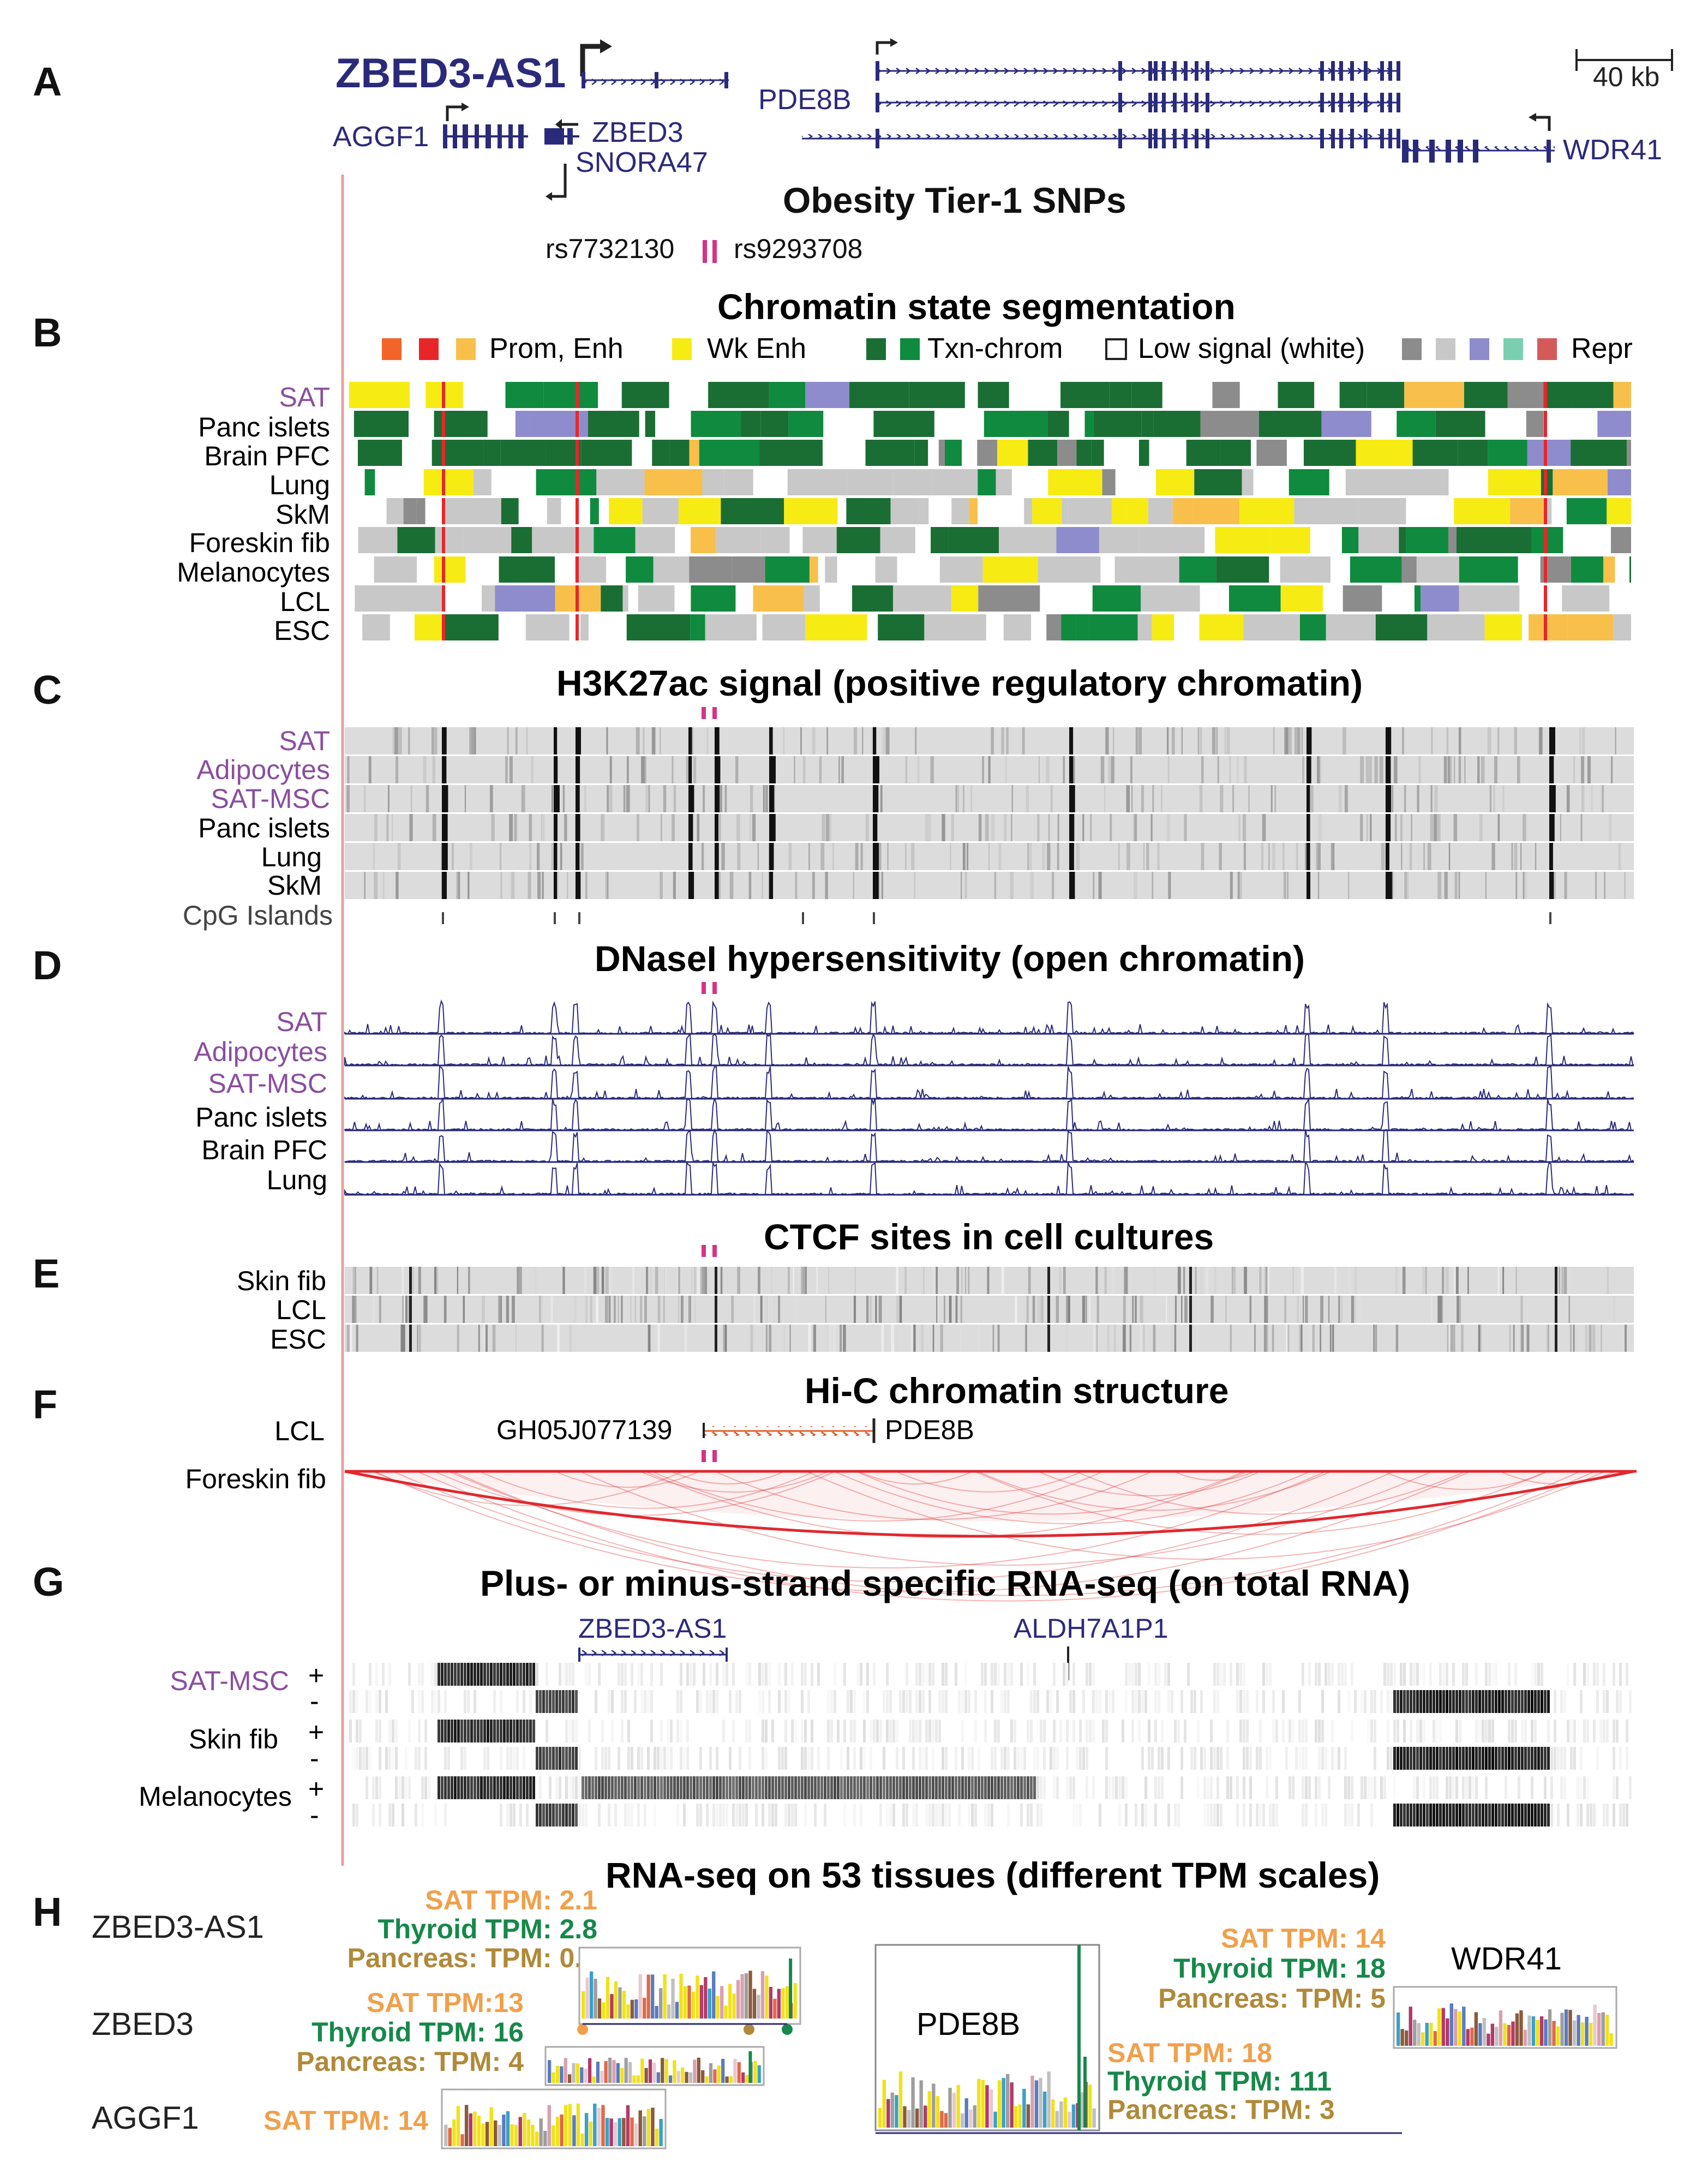 This screenshot has width=1708, height=2168. I want to click on gene-label-g-zbed3-as1: ZBED3-AS1, so click(652, 1628).